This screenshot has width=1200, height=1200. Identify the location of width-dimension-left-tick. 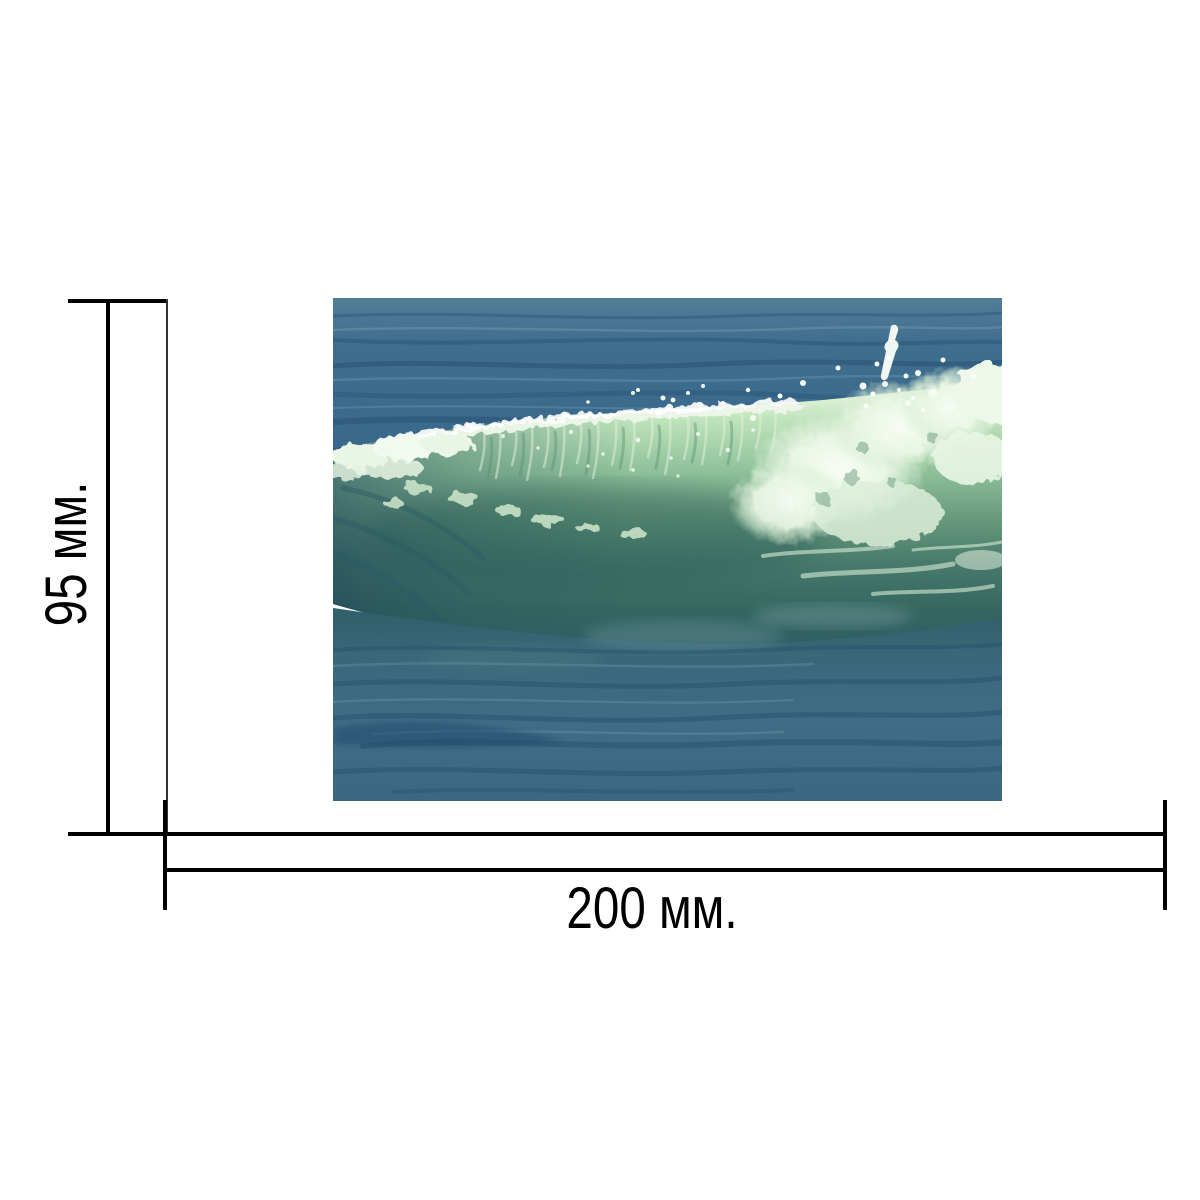
(165, 855).